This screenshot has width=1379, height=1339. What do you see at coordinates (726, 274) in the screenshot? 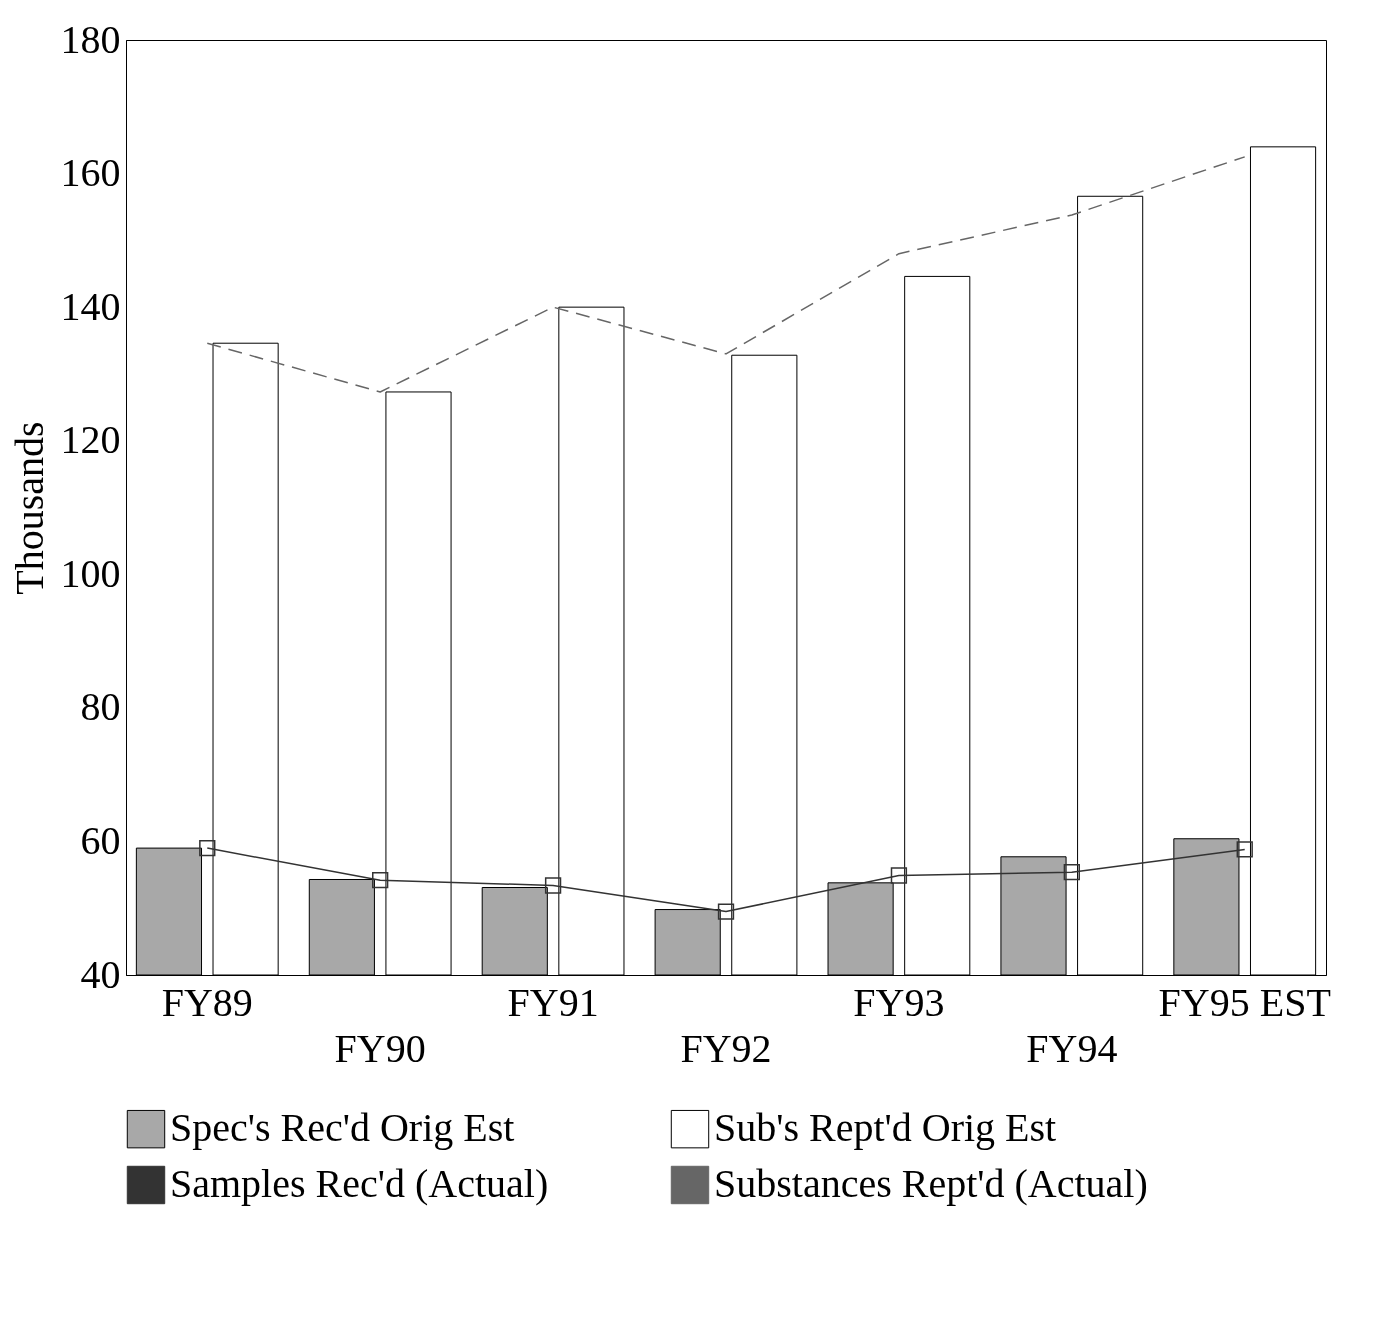
I see `line-series` at bounding box center [726, 274].